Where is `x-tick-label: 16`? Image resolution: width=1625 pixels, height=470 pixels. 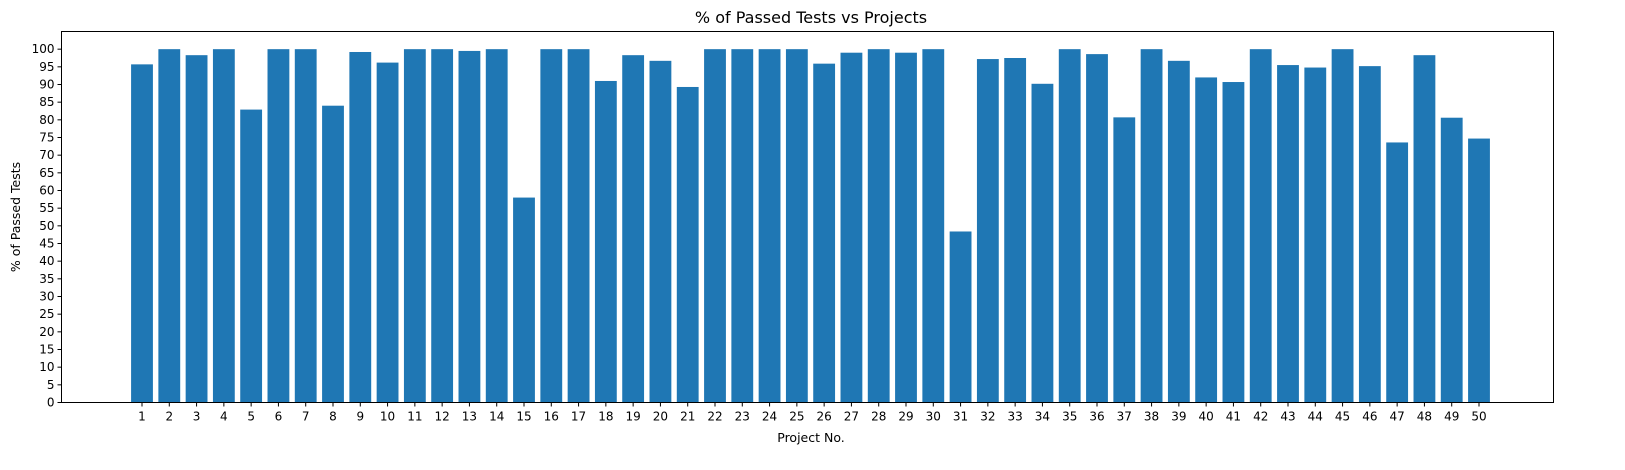 x-tick-label: 16 is located at coordinates (551, 417).